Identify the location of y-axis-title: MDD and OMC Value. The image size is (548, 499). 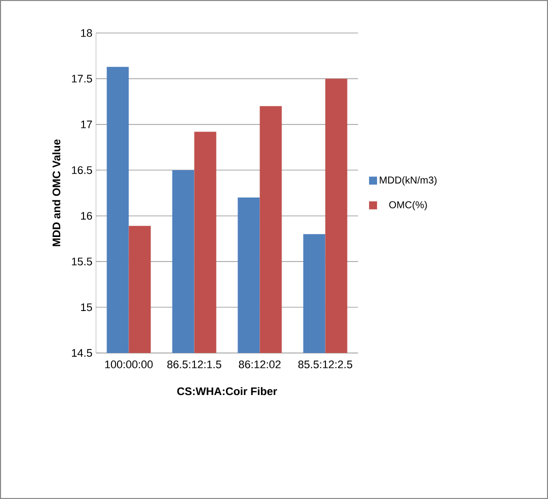
(56, 192).